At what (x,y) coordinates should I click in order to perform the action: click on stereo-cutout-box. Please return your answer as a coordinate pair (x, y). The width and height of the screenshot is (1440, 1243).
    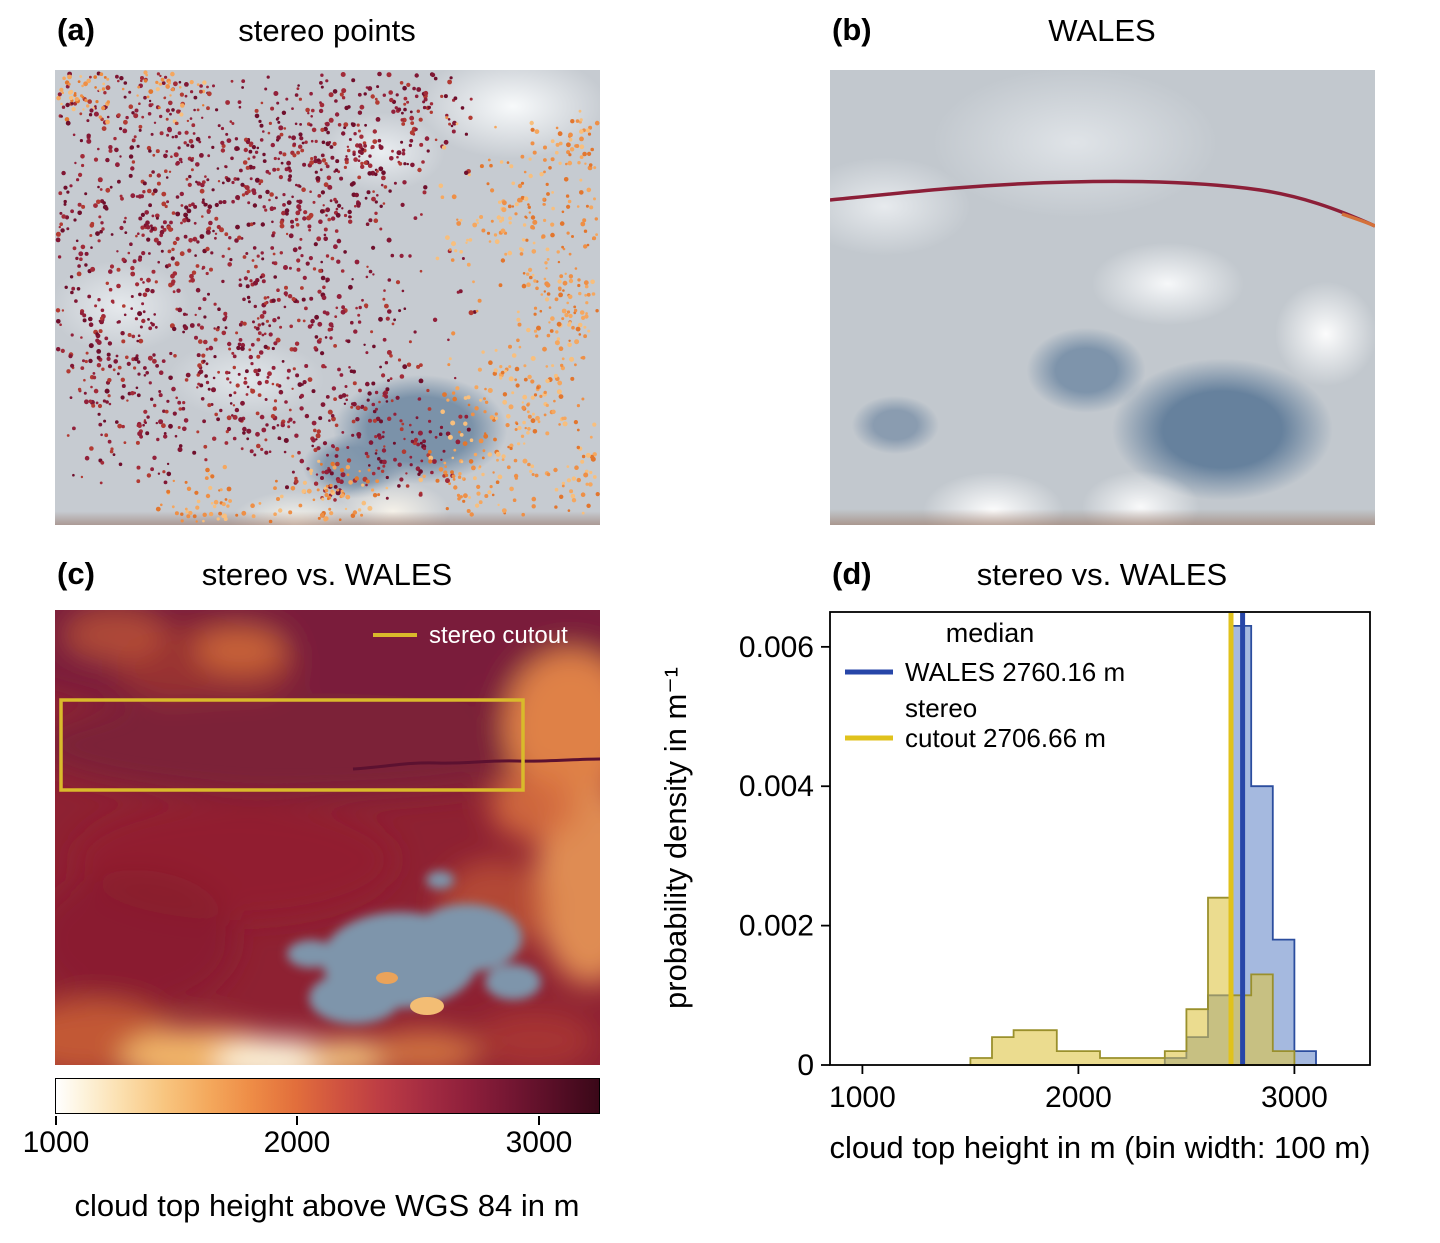
    Looking at the image, I should click on (292, 745).